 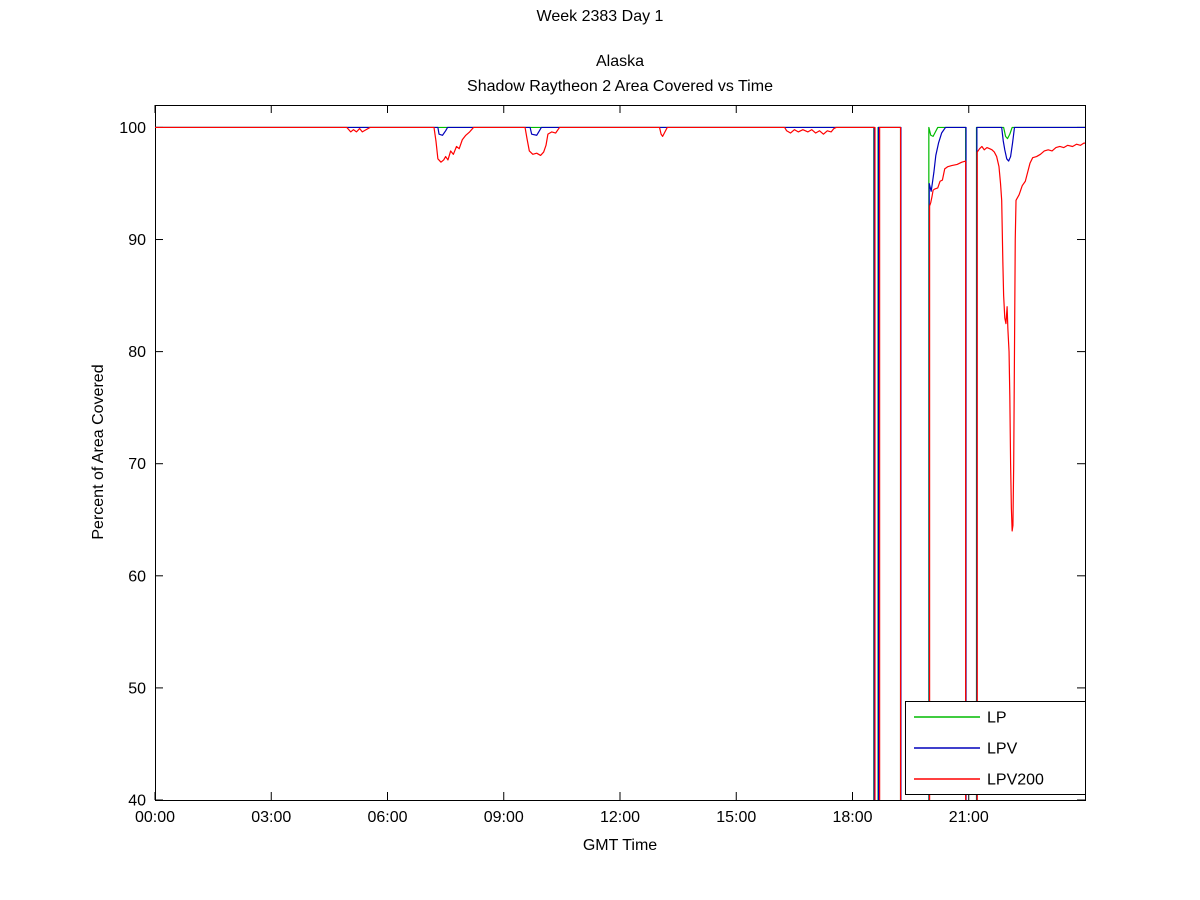 What do you see at coordinates (271, 817) in the screenshot?
I see `x-tick-label: 03:00` at bounding box center [271, 817].